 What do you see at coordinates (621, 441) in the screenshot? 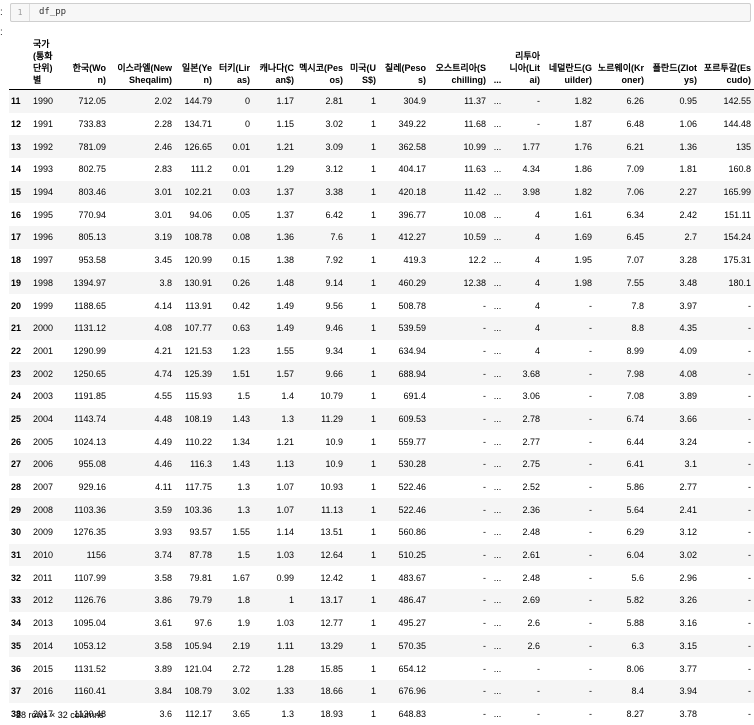
I see `table-cell: 6.44` at bounding box center [621, 441].